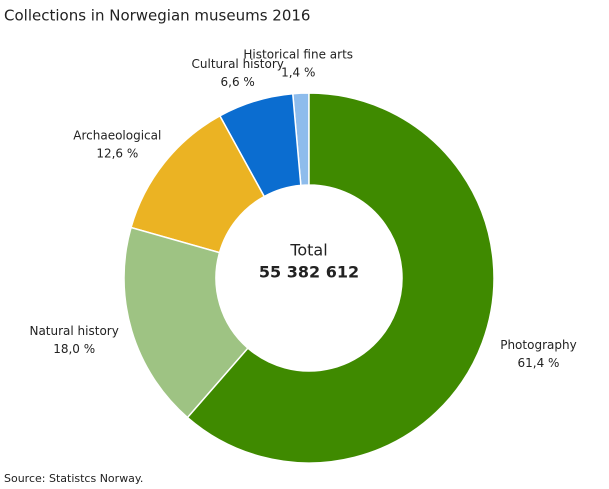 The width and height of the screenshot is (609, 489). I want to click on slice-label: Archaeological, so click(117, 136).